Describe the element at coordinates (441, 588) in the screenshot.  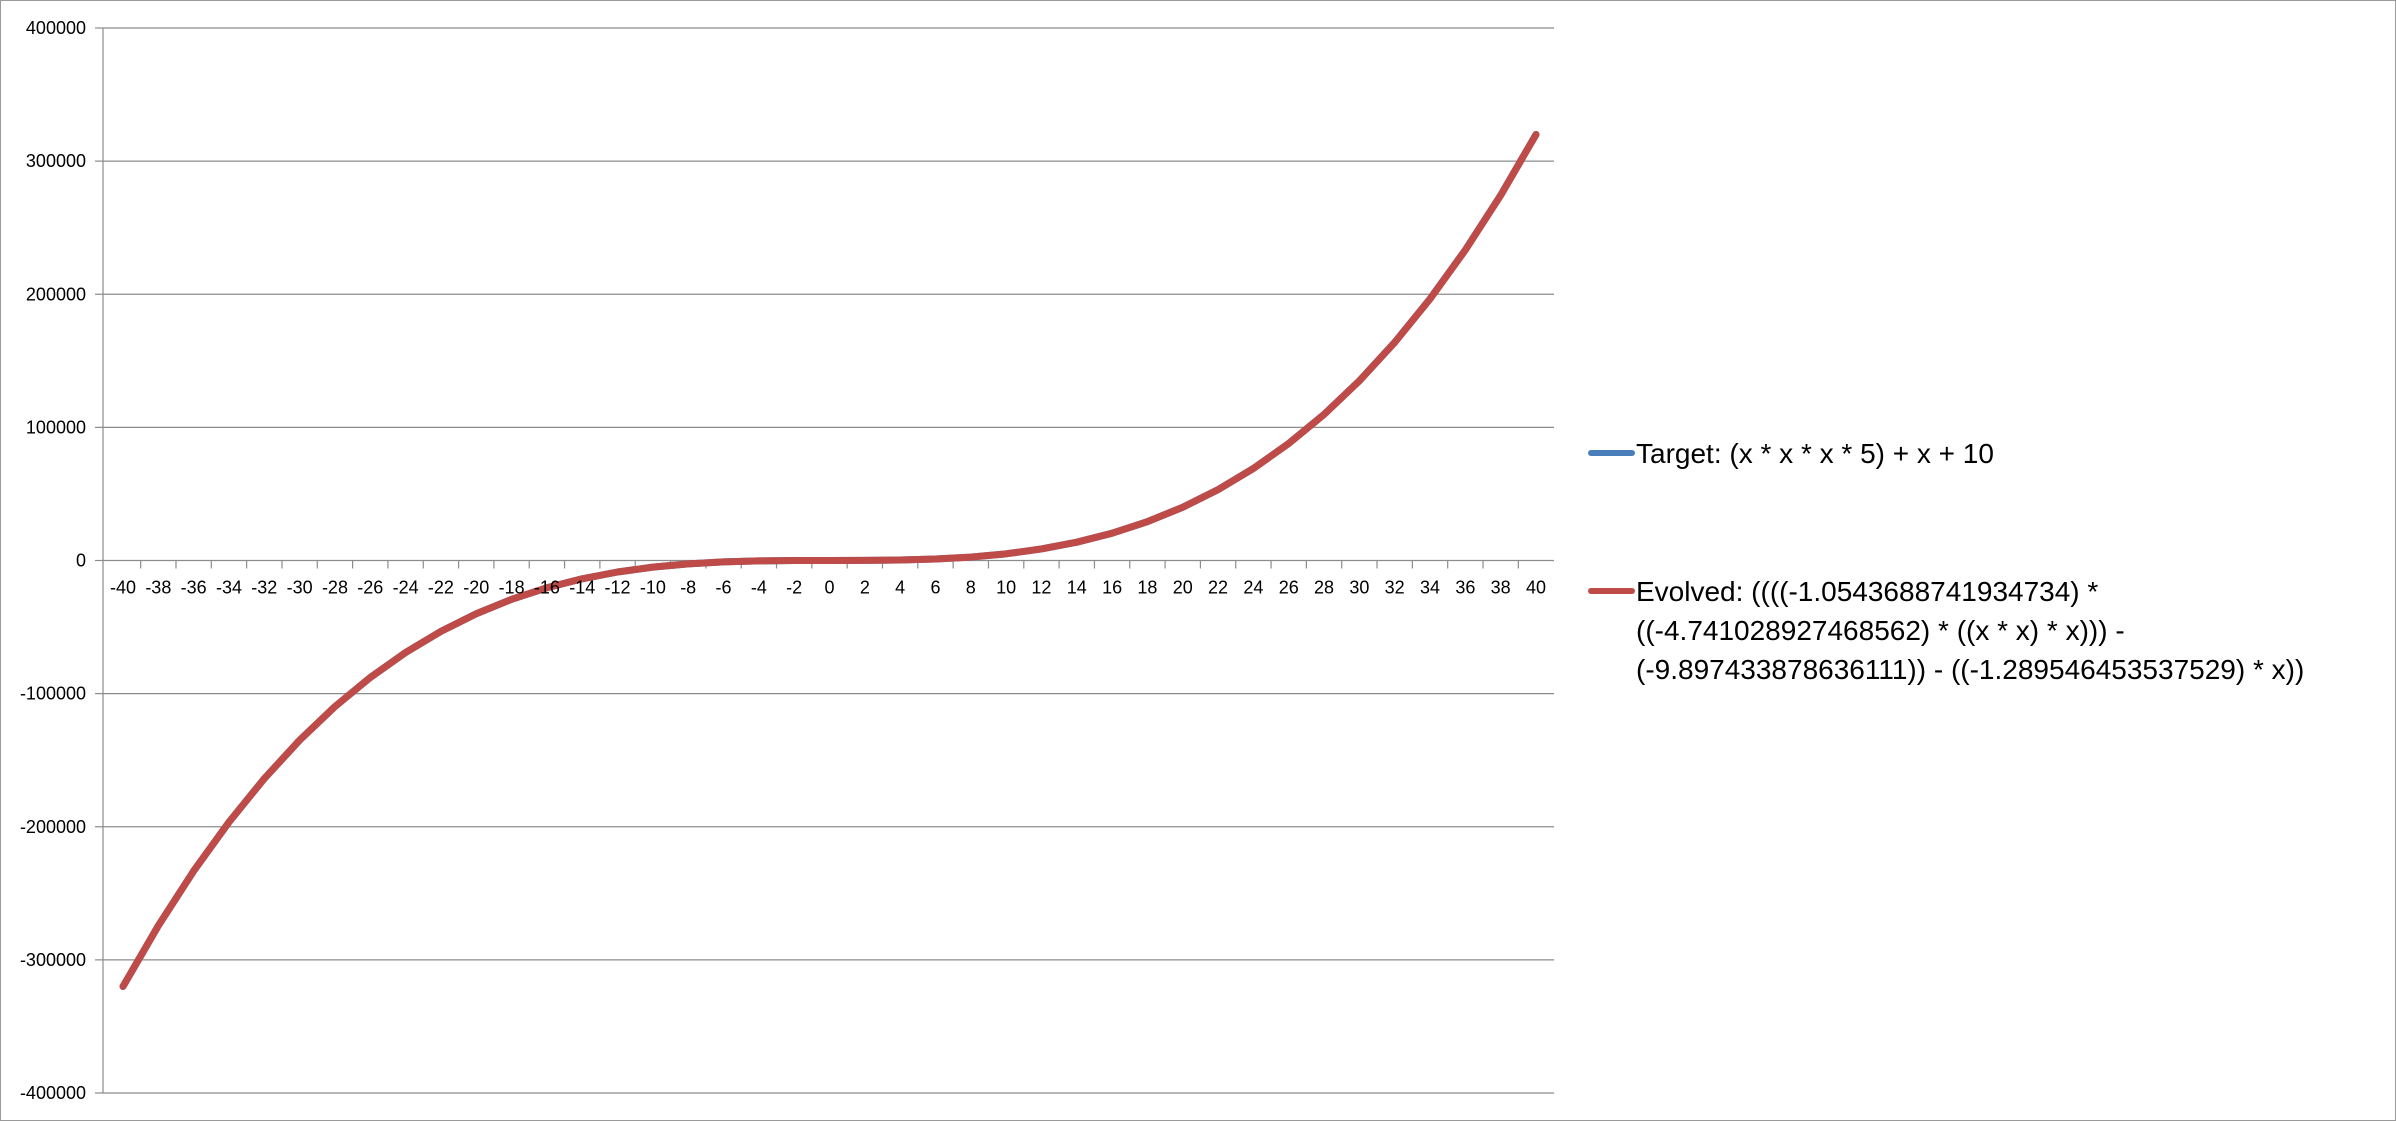
I see `x-tick-label: -22` at that location.